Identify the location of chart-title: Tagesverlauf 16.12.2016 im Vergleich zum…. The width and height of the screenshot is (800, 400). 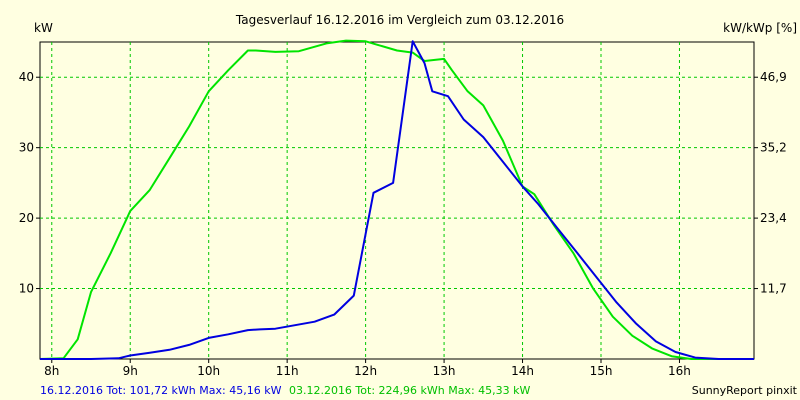
(399, 20).